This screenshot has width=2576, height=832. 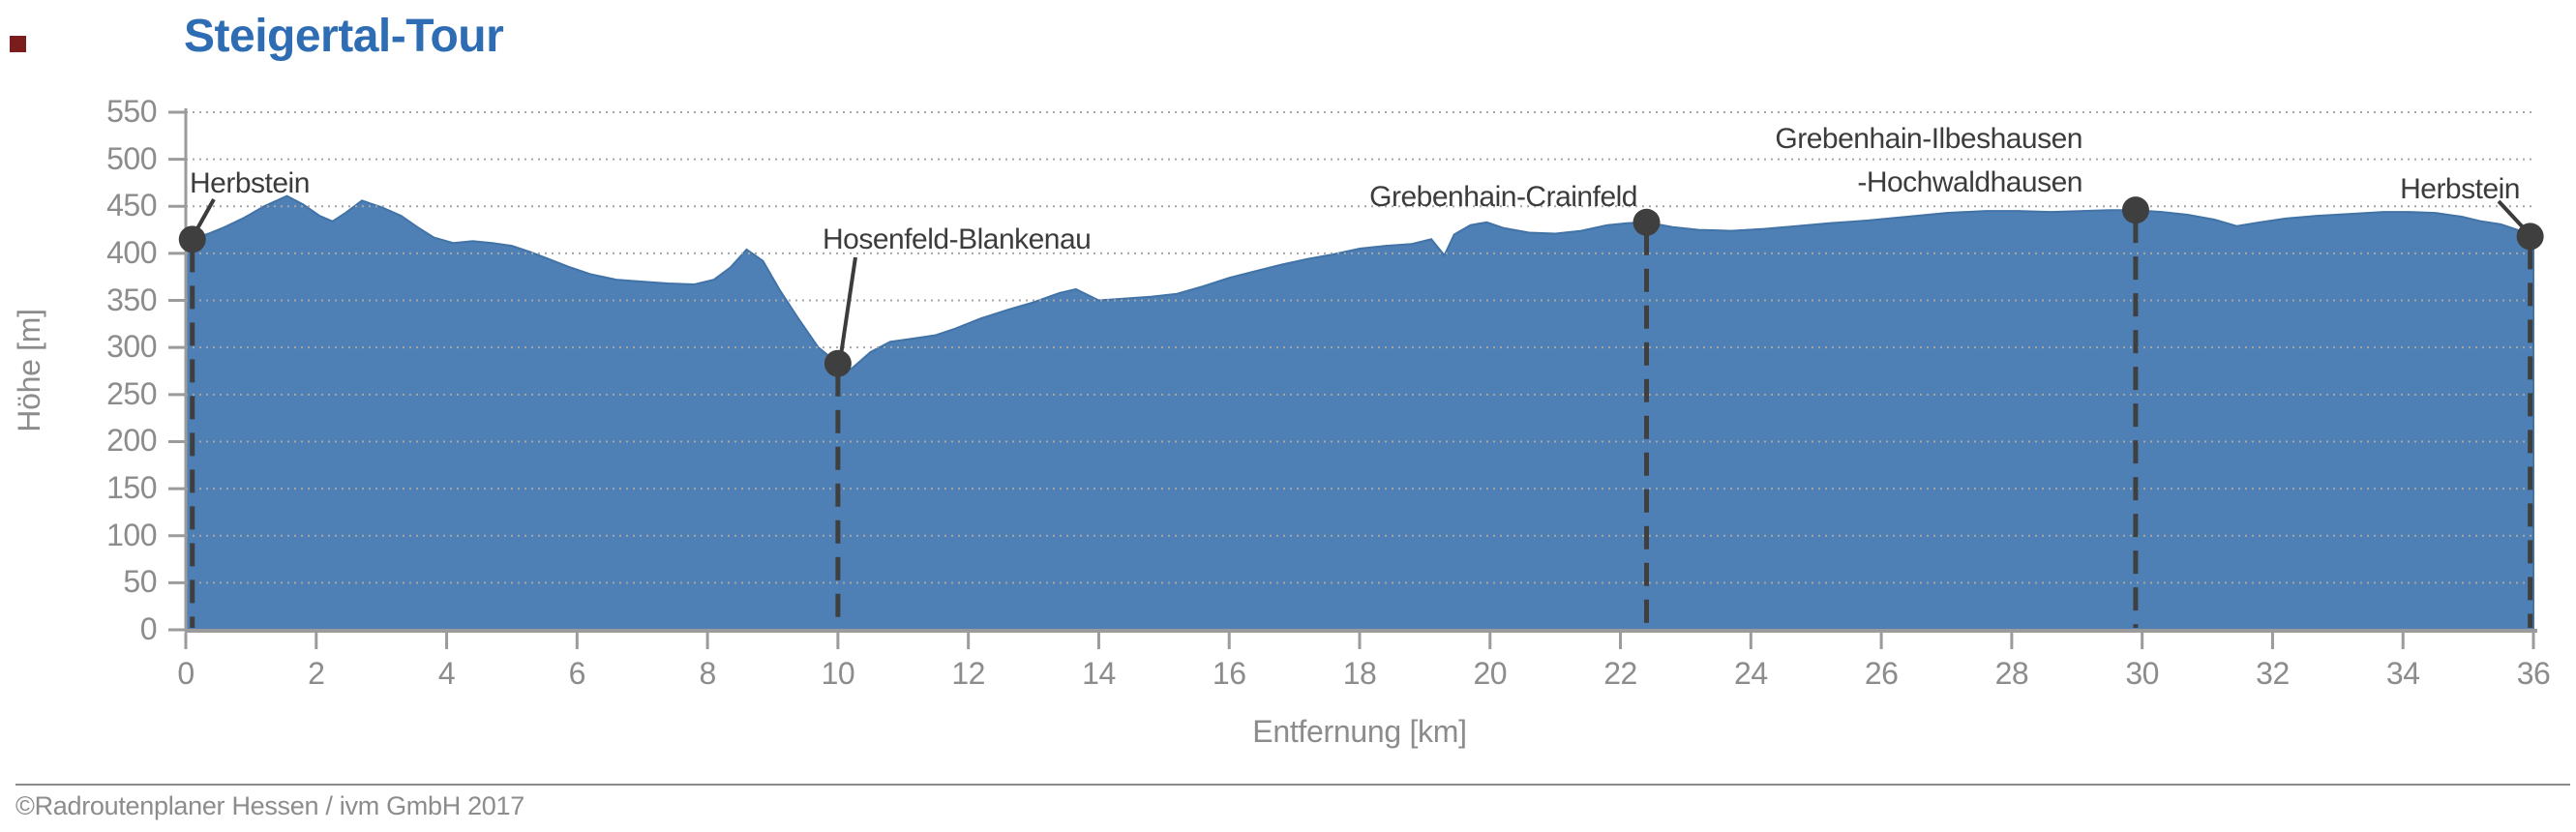 What do you see at coordinates (18, 44) in the screenshot?
I see `red-square-marker` at bounding box center [18, 44].